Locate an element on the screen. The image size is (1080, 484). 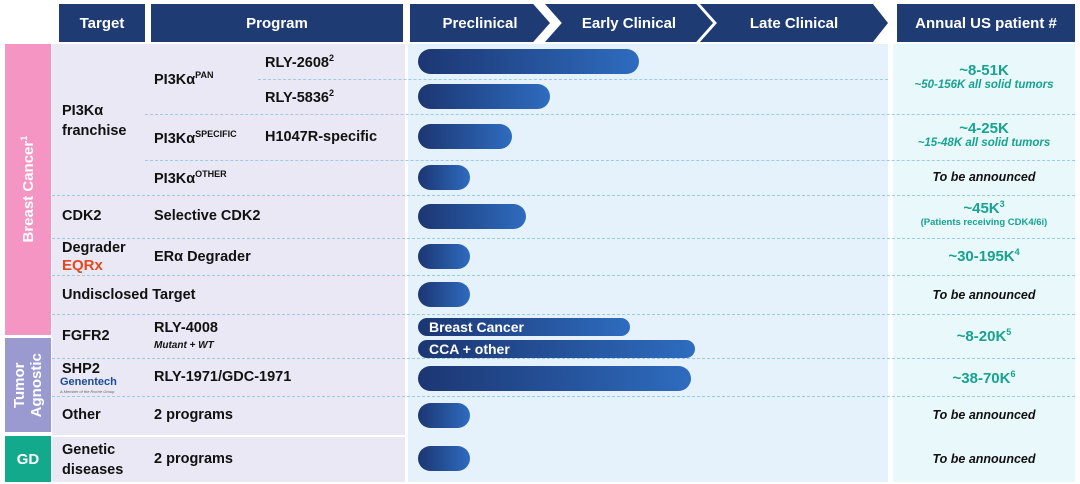
bar-fgfr2-breast: Breast Cancer is located at coordinates (524, 327).